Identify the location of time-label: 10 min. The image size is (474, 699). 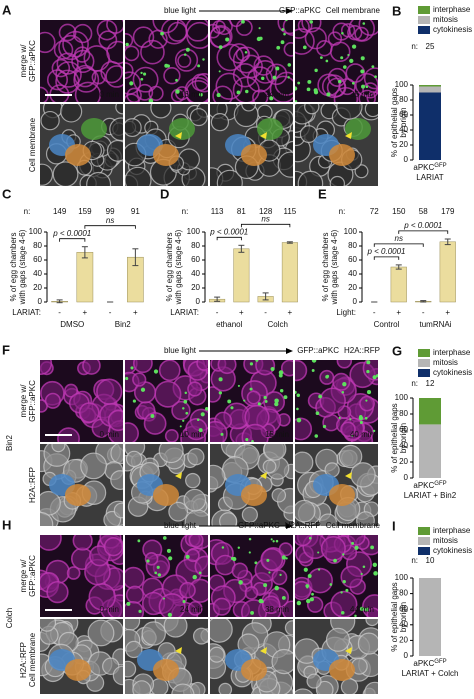
(192, 434).